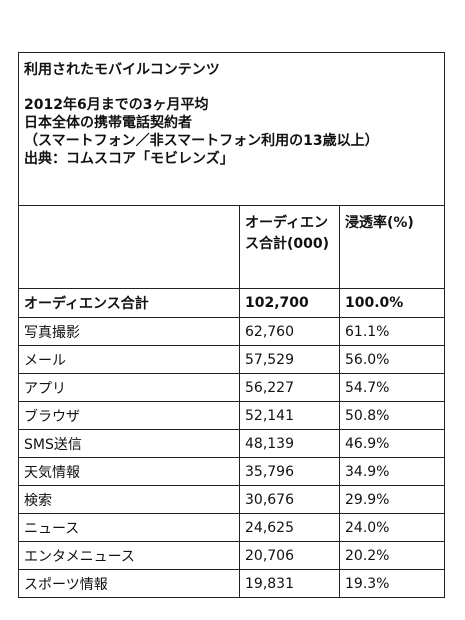 The width and height of the screenshot is (465, 620). Describe the element at coordinates (129, 471) in the screenshot. I see `row-label: 天気情報` at that location.